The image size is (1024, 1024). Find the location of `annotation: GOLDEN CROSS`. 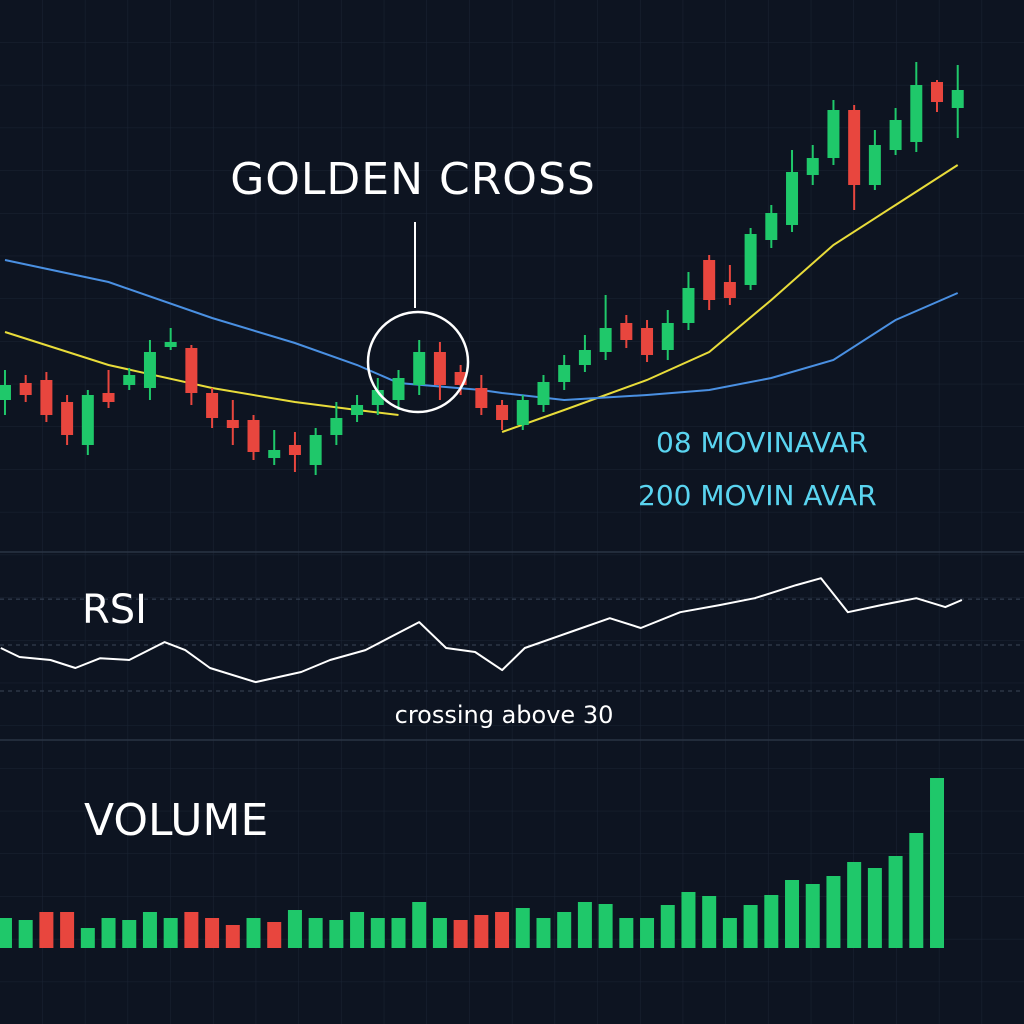

annotation: GOLDEN CROSS is located at coordinates (413, 179).